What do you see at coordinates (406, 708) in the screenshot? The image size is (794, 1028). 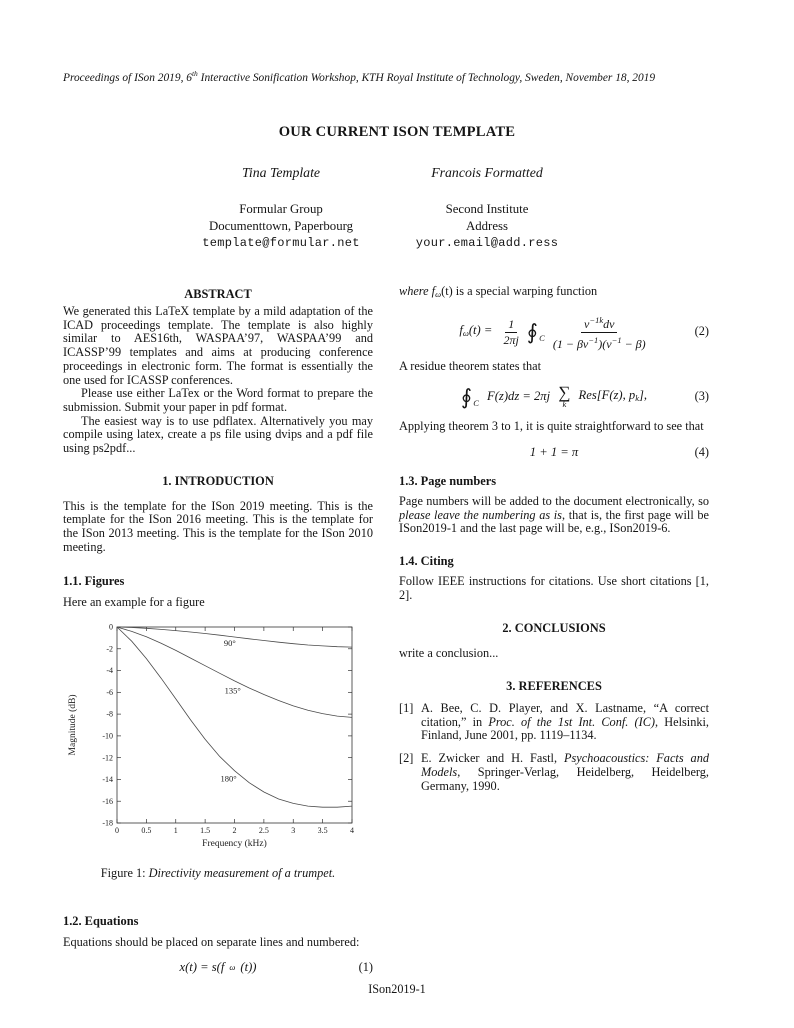 I see `reference-marker: [1]` at bounding box center [406, 708].